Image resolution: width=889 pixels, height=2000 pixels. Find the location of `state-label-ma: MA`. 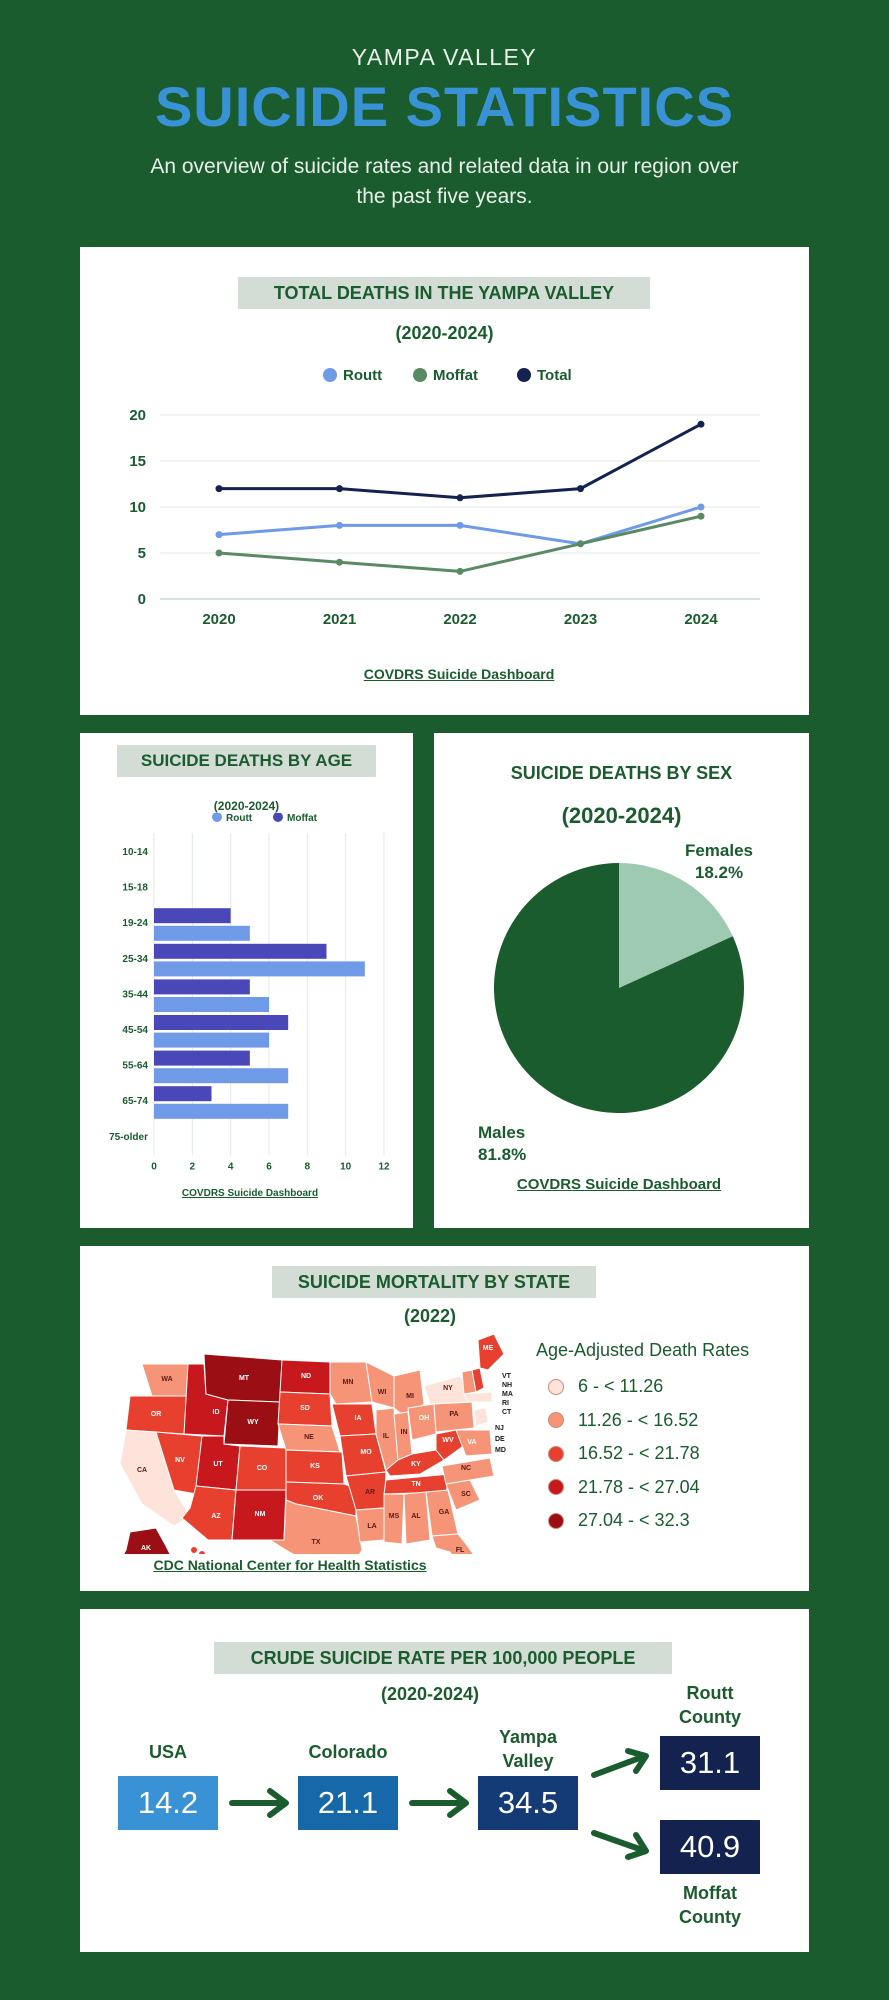

state-label-ma: MA is located at coordinates (507, 1394).